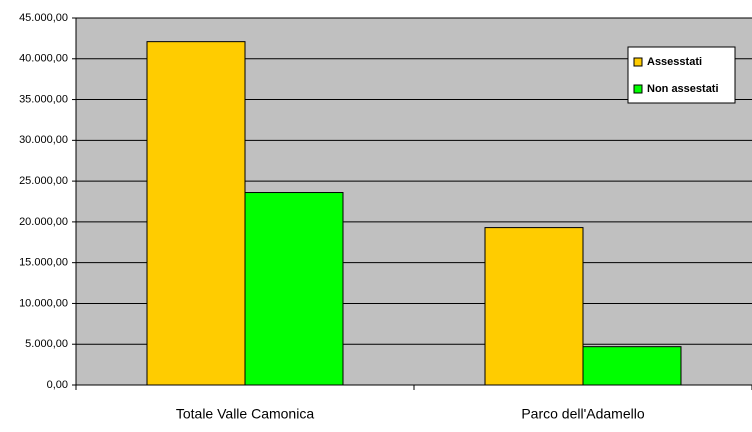 The height and width of the screenshot is (432, 752). I want to click on y-tick-label: 35.000,00, so click(43, 99).